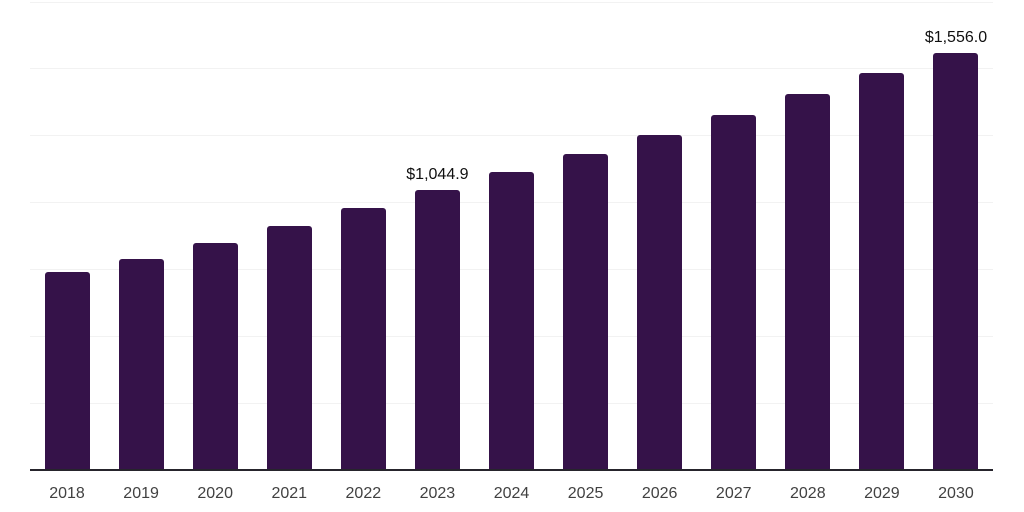 The width and height of the screenshot is (1024, 512). I want to click on x-tick-label: 2018, so click(67, 493).